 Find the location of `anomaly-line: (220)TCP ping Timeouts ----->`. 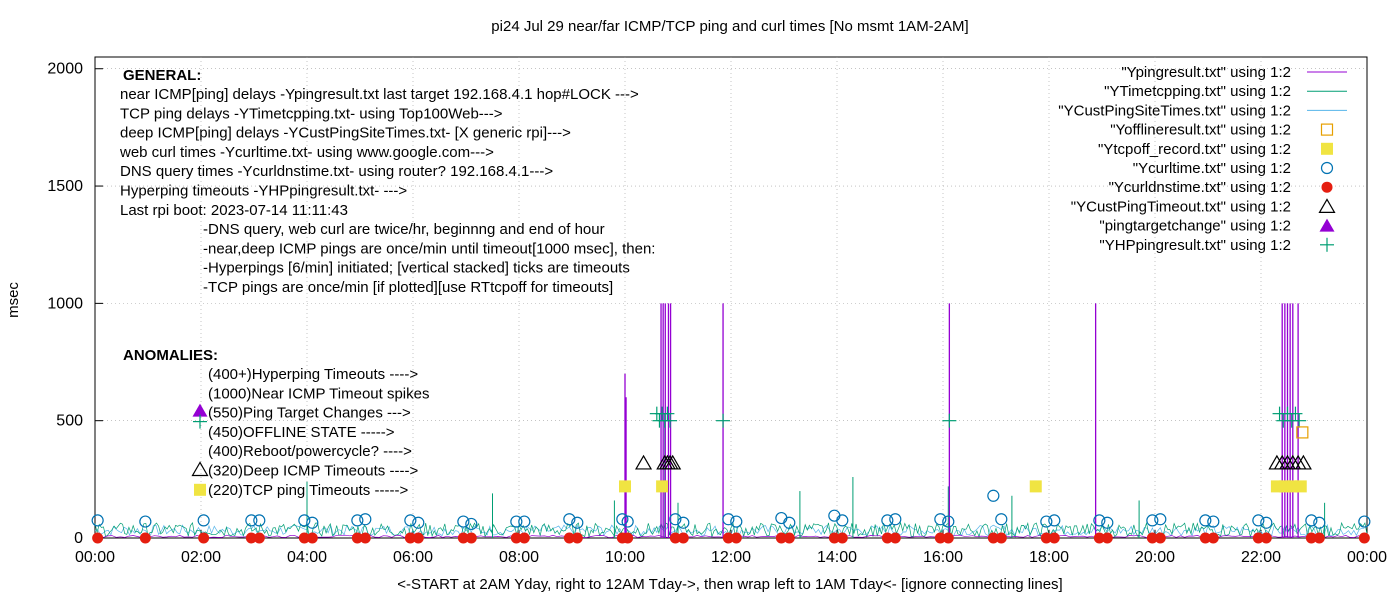

anomaly-line: (220)TCP ping Timeouts -----> is located at coordinates (308, 490).